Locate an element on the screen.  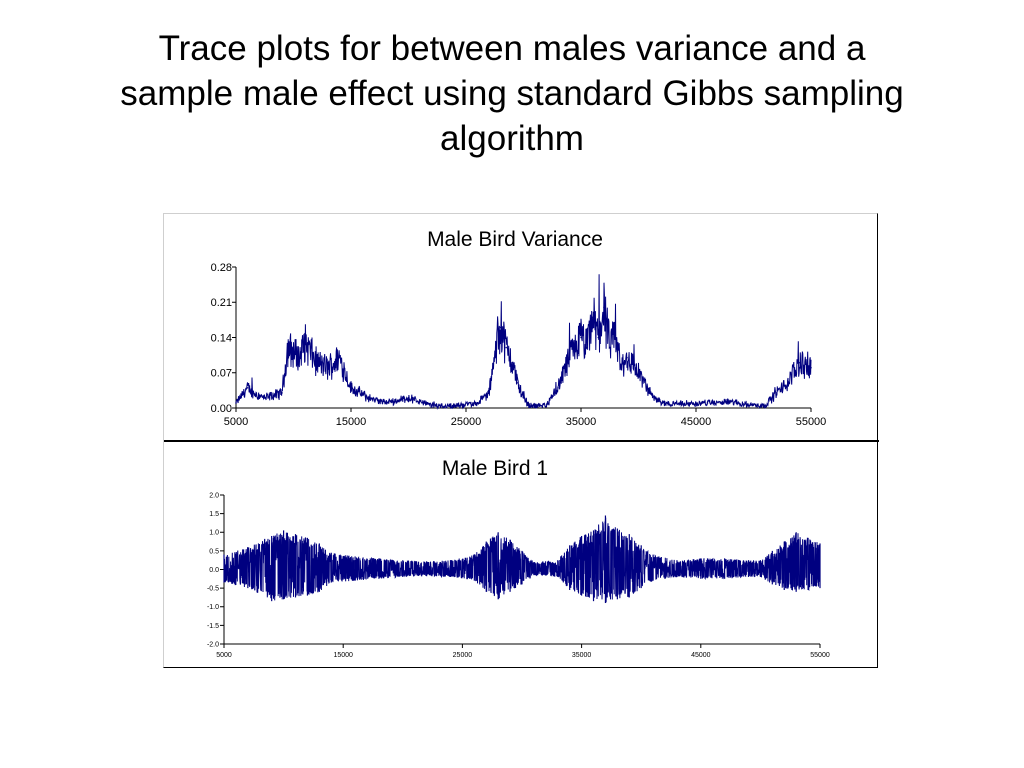
y-tick-label: 0.0 is located at coordinates (214, 570).